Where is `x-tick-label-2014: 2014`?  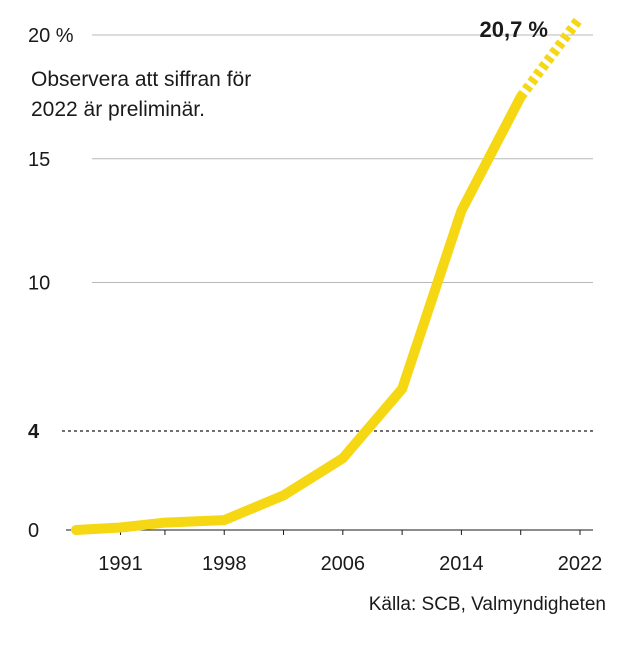
x-tick-label-2014: 2014 is located at coordinates (461, 564).